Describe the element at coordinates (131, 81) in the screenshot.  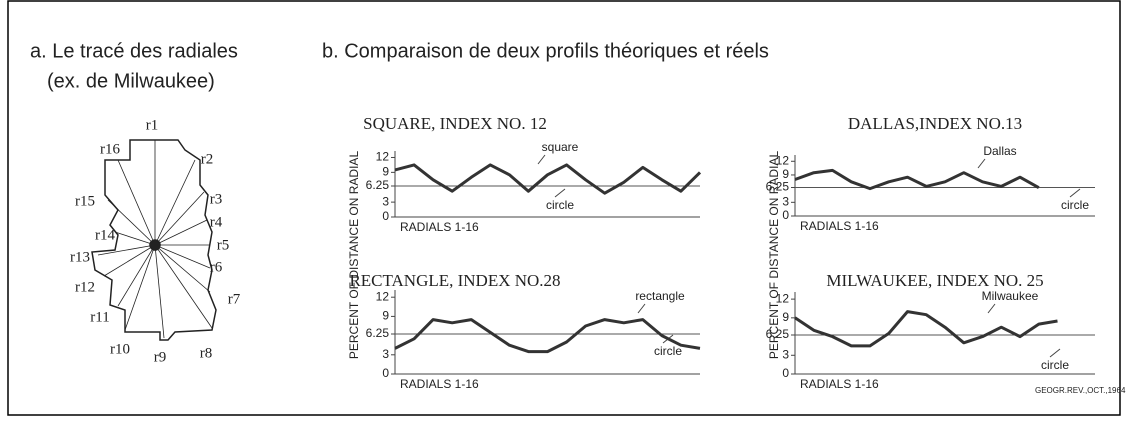
I see `panel-a-subtitle: (ex. de Milwaukee)` at that location.